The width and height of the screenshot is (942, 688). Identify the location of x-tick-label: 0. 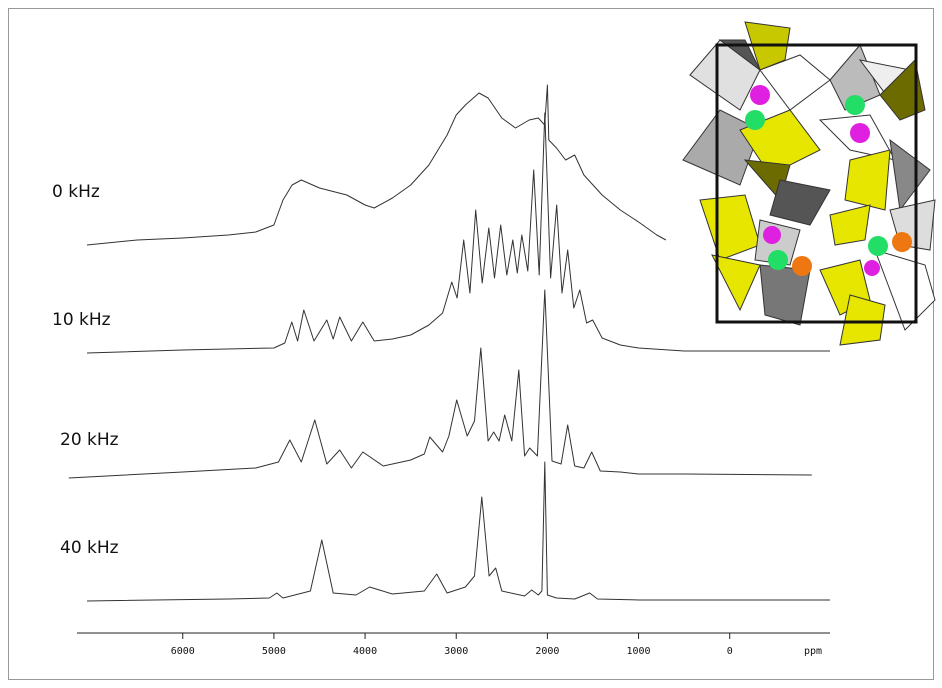
(730, 651).